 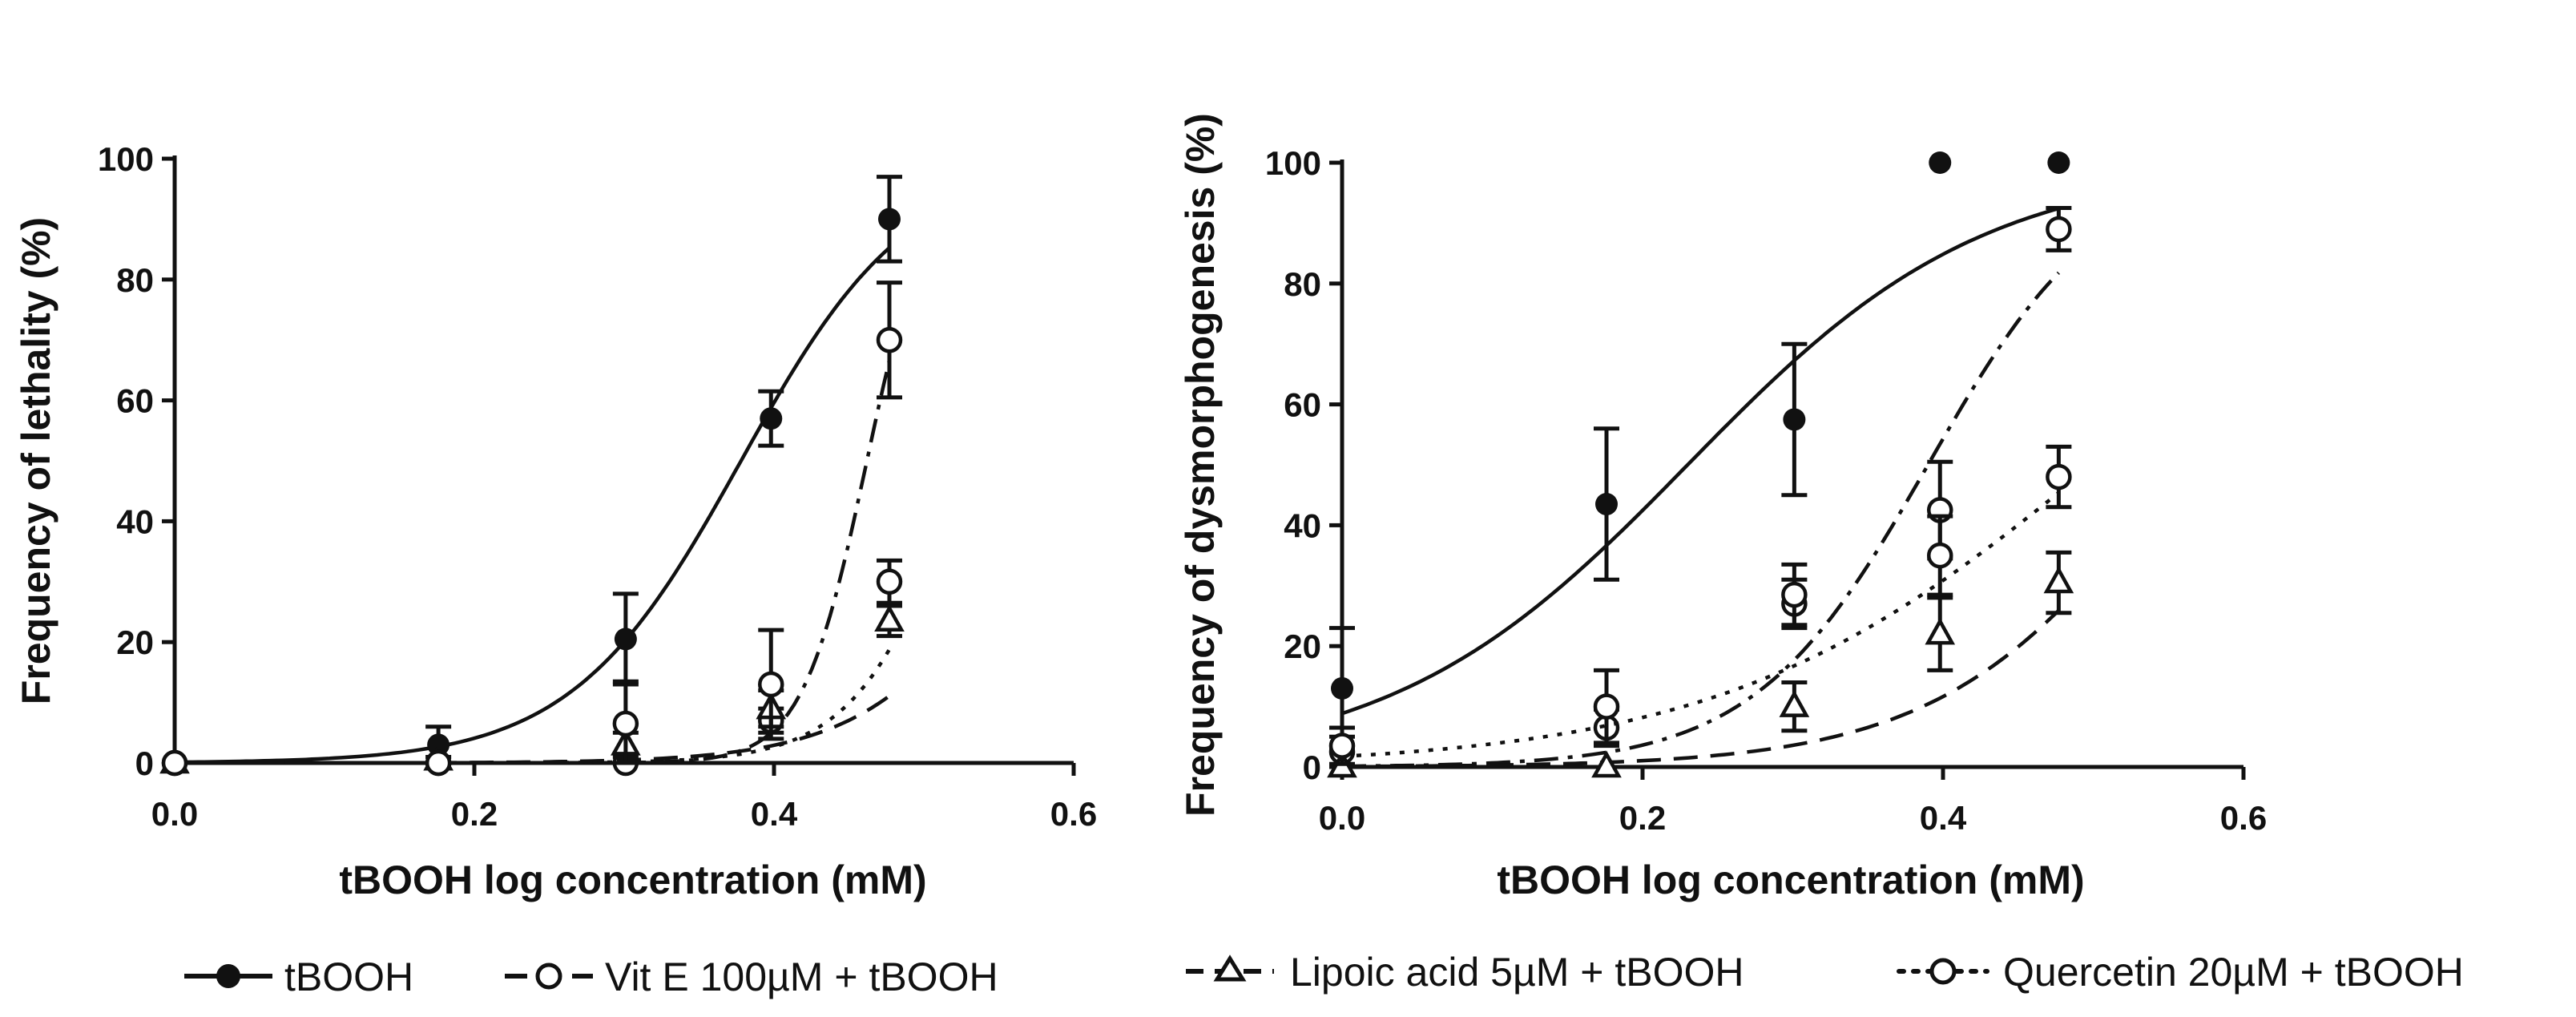 I want to click on legend-quercetin-label: Quercetin 20µM + tBOOH, so click(x=2233, y=972).